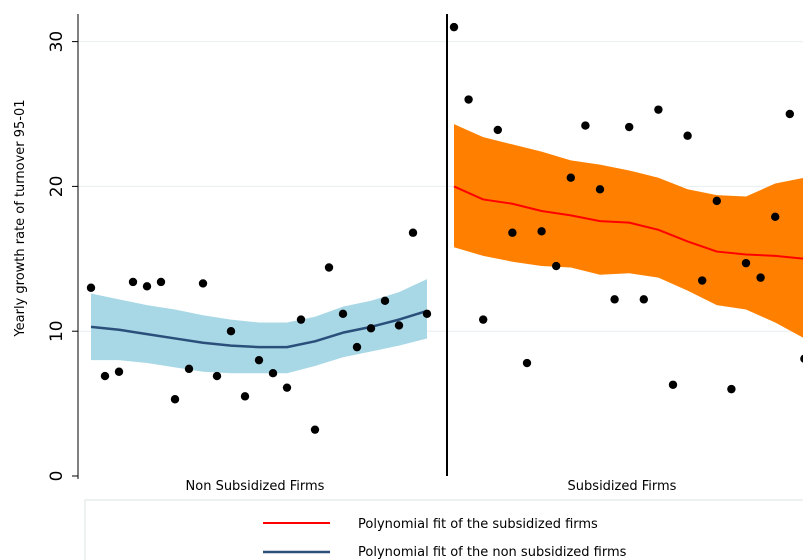  I want to click on y-tick-label: 20, so click(57, 187).